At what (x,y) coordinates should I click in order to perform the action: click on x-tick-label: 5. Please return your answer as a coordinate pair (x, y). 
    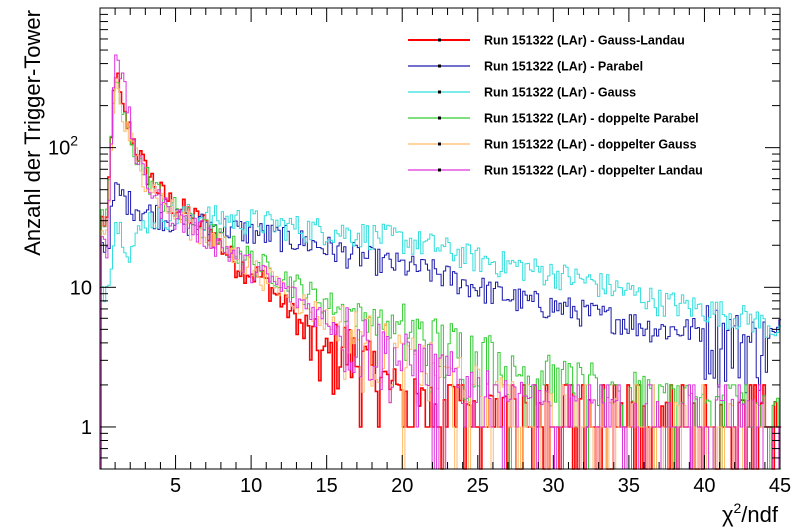
    Looking at the image, I should click on (175, 486).